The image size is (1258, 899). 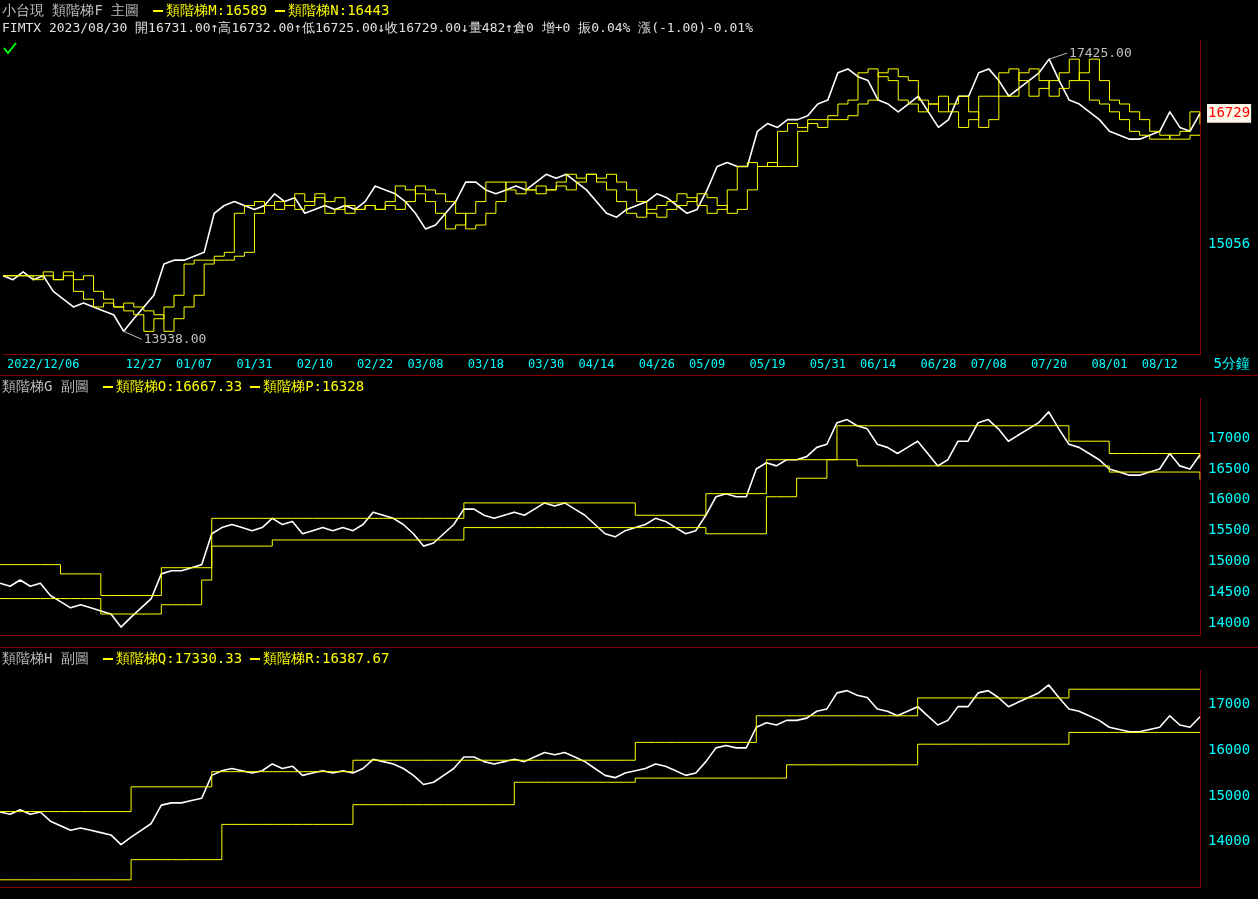 I want to click on x-tick-label: 06/28, so click(x=938, y=363).